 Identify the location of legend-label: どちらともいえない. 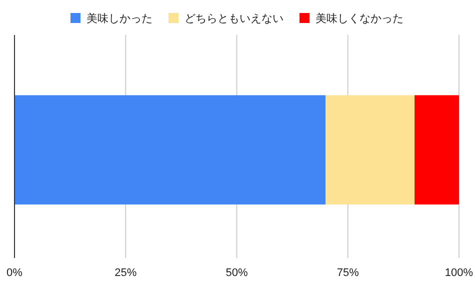
(234, 19).